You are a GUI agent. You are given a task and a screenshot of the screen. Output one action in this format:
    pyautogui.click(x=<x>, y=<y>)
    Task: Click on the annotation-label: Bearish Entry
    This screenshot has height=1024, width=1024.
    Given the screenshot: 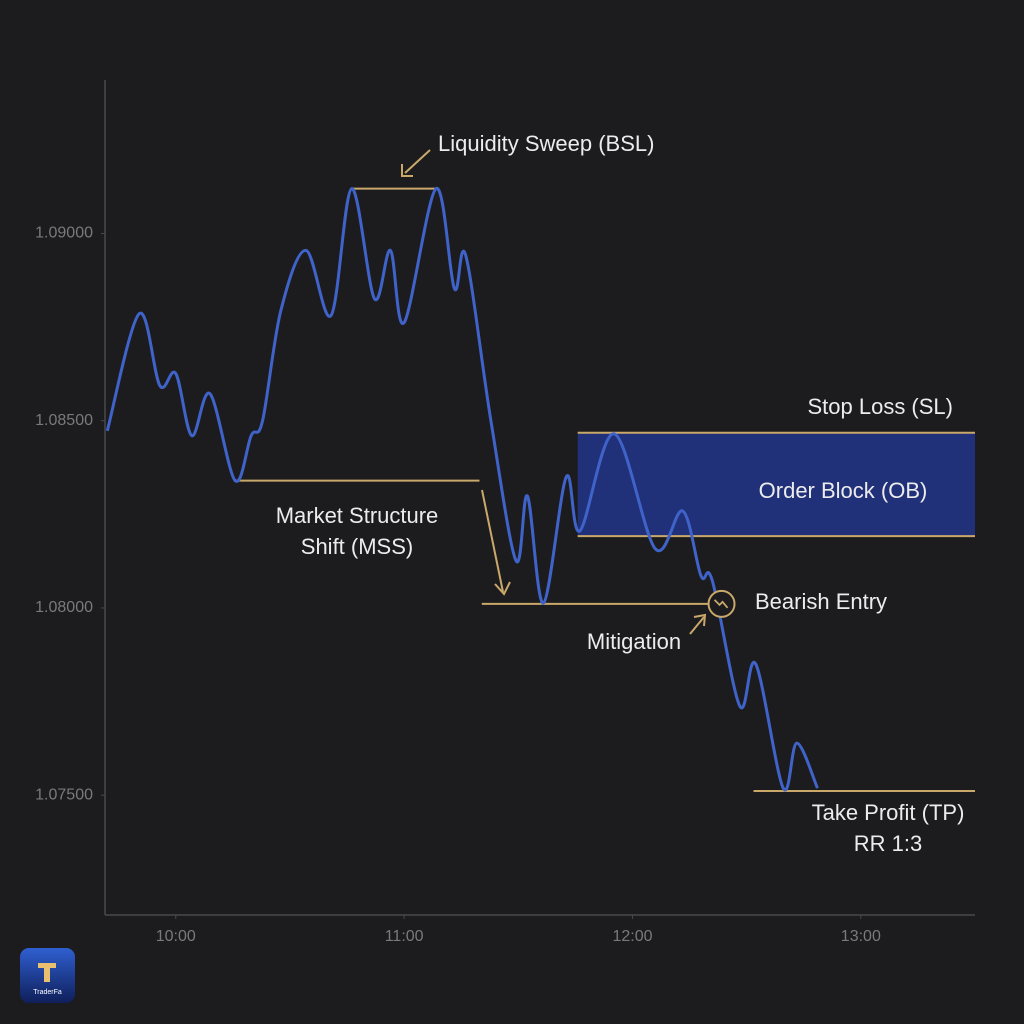 What is the action you would take?
    pyautogui.click(x=821, y=601)
    